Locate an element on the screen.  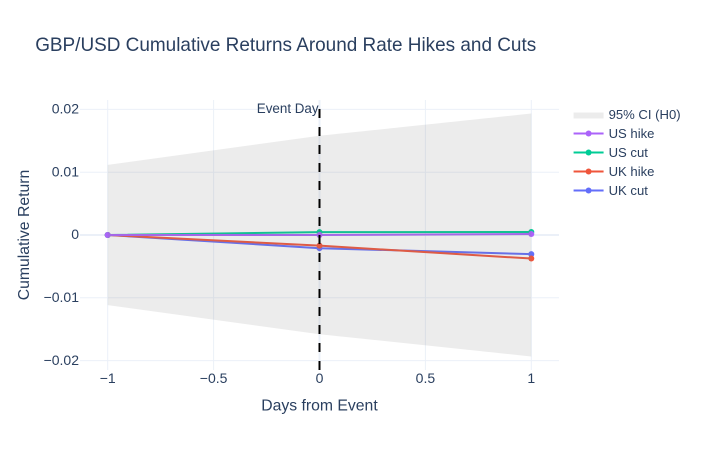
svg-text: Cumulative Return is located at coordinates (24, 235).